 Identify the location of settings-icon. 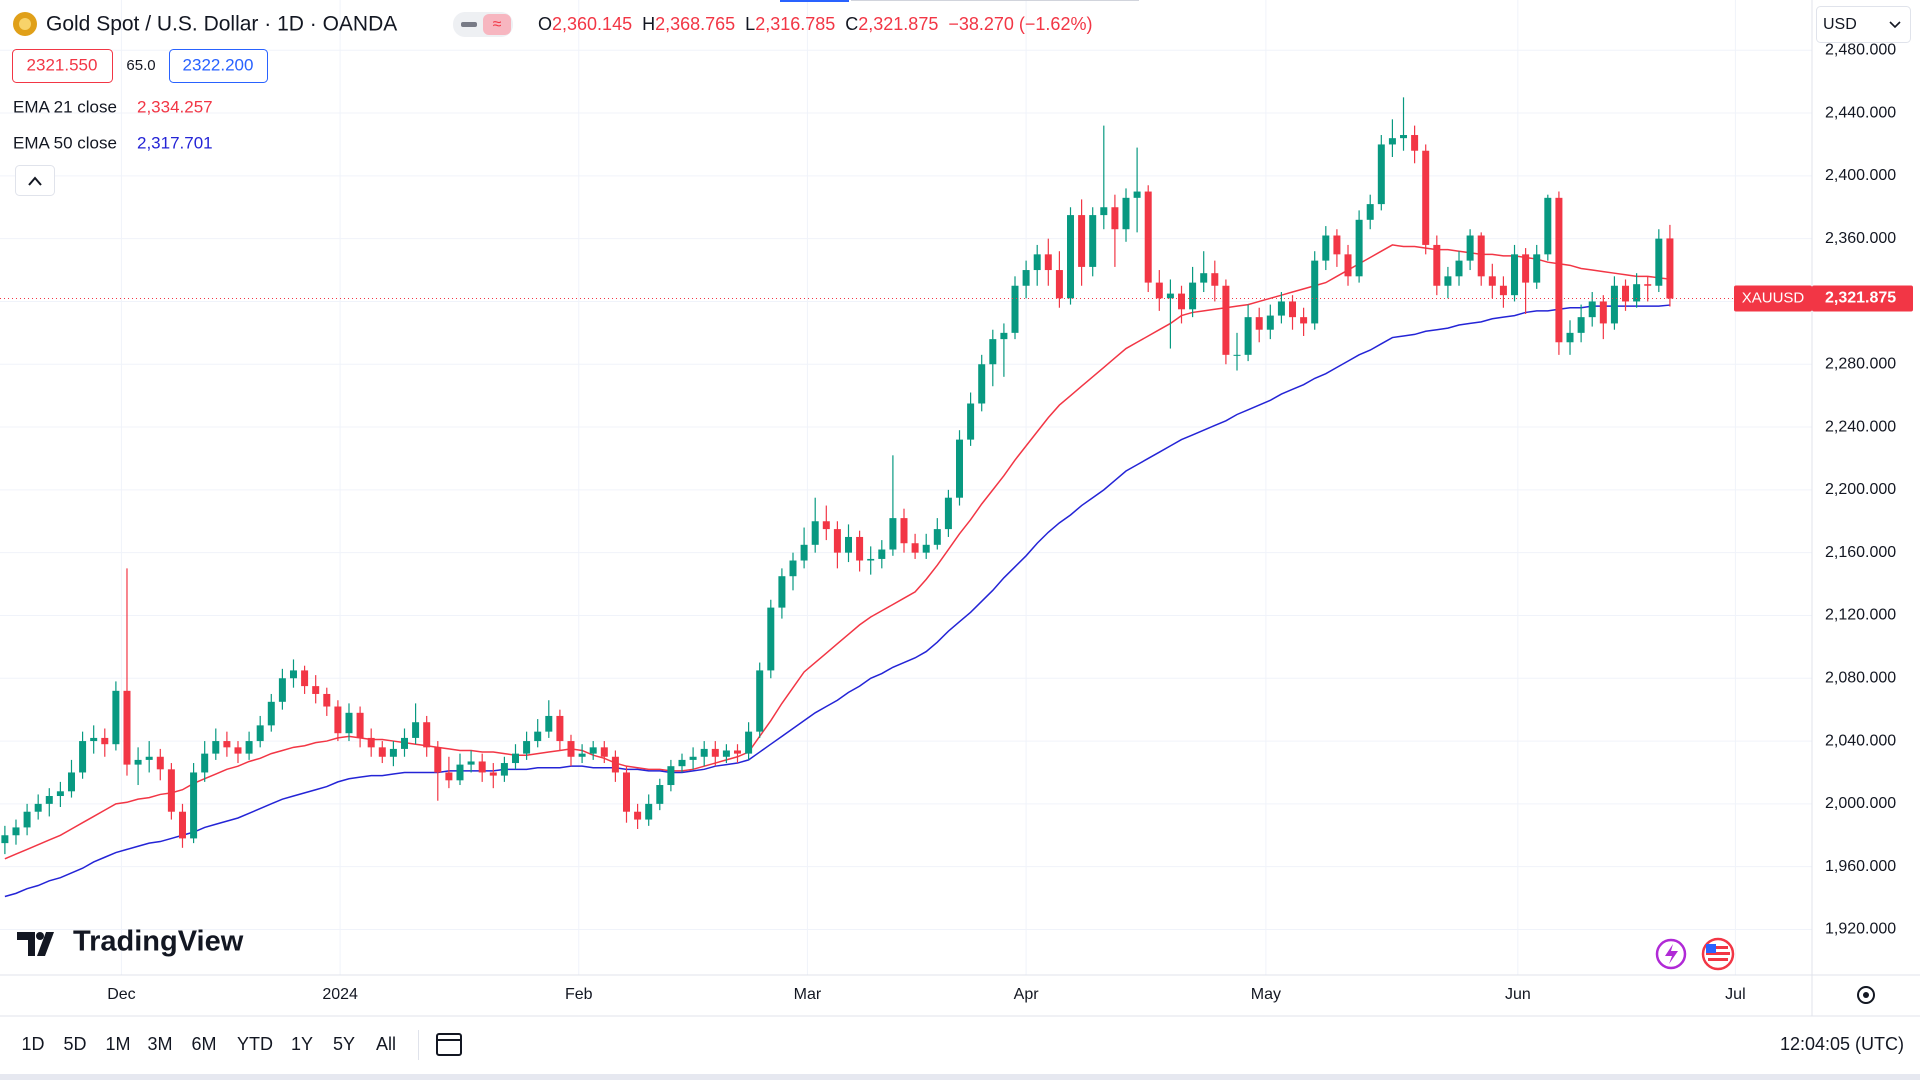
(1866, 995).